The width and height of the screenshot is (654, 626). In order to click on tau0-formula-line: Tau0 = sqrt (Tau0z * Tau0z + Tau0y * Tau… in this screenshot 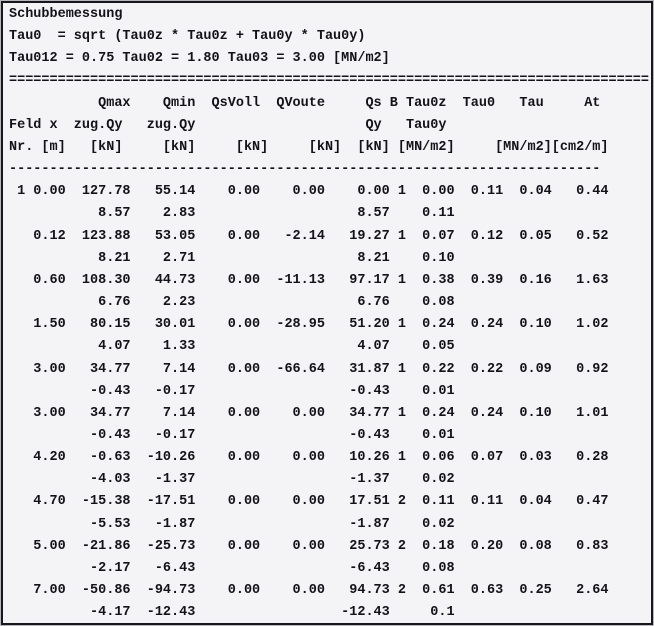, I will do `click(187, 37)`.